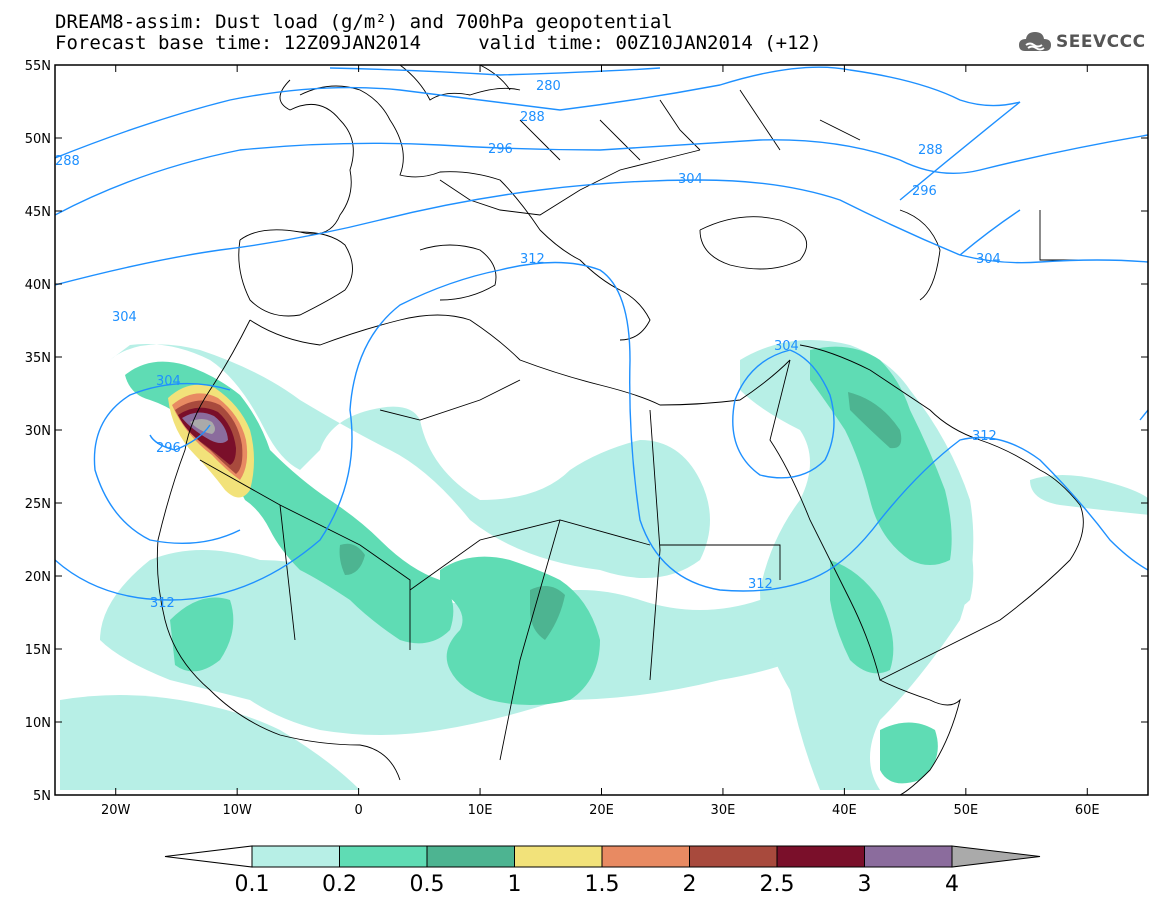 The image size is (1165, 907). What do you see at coordinates (515, 884) in the screenshot?
I see `colorbar-label: 1` at bounding box center [515, 884].